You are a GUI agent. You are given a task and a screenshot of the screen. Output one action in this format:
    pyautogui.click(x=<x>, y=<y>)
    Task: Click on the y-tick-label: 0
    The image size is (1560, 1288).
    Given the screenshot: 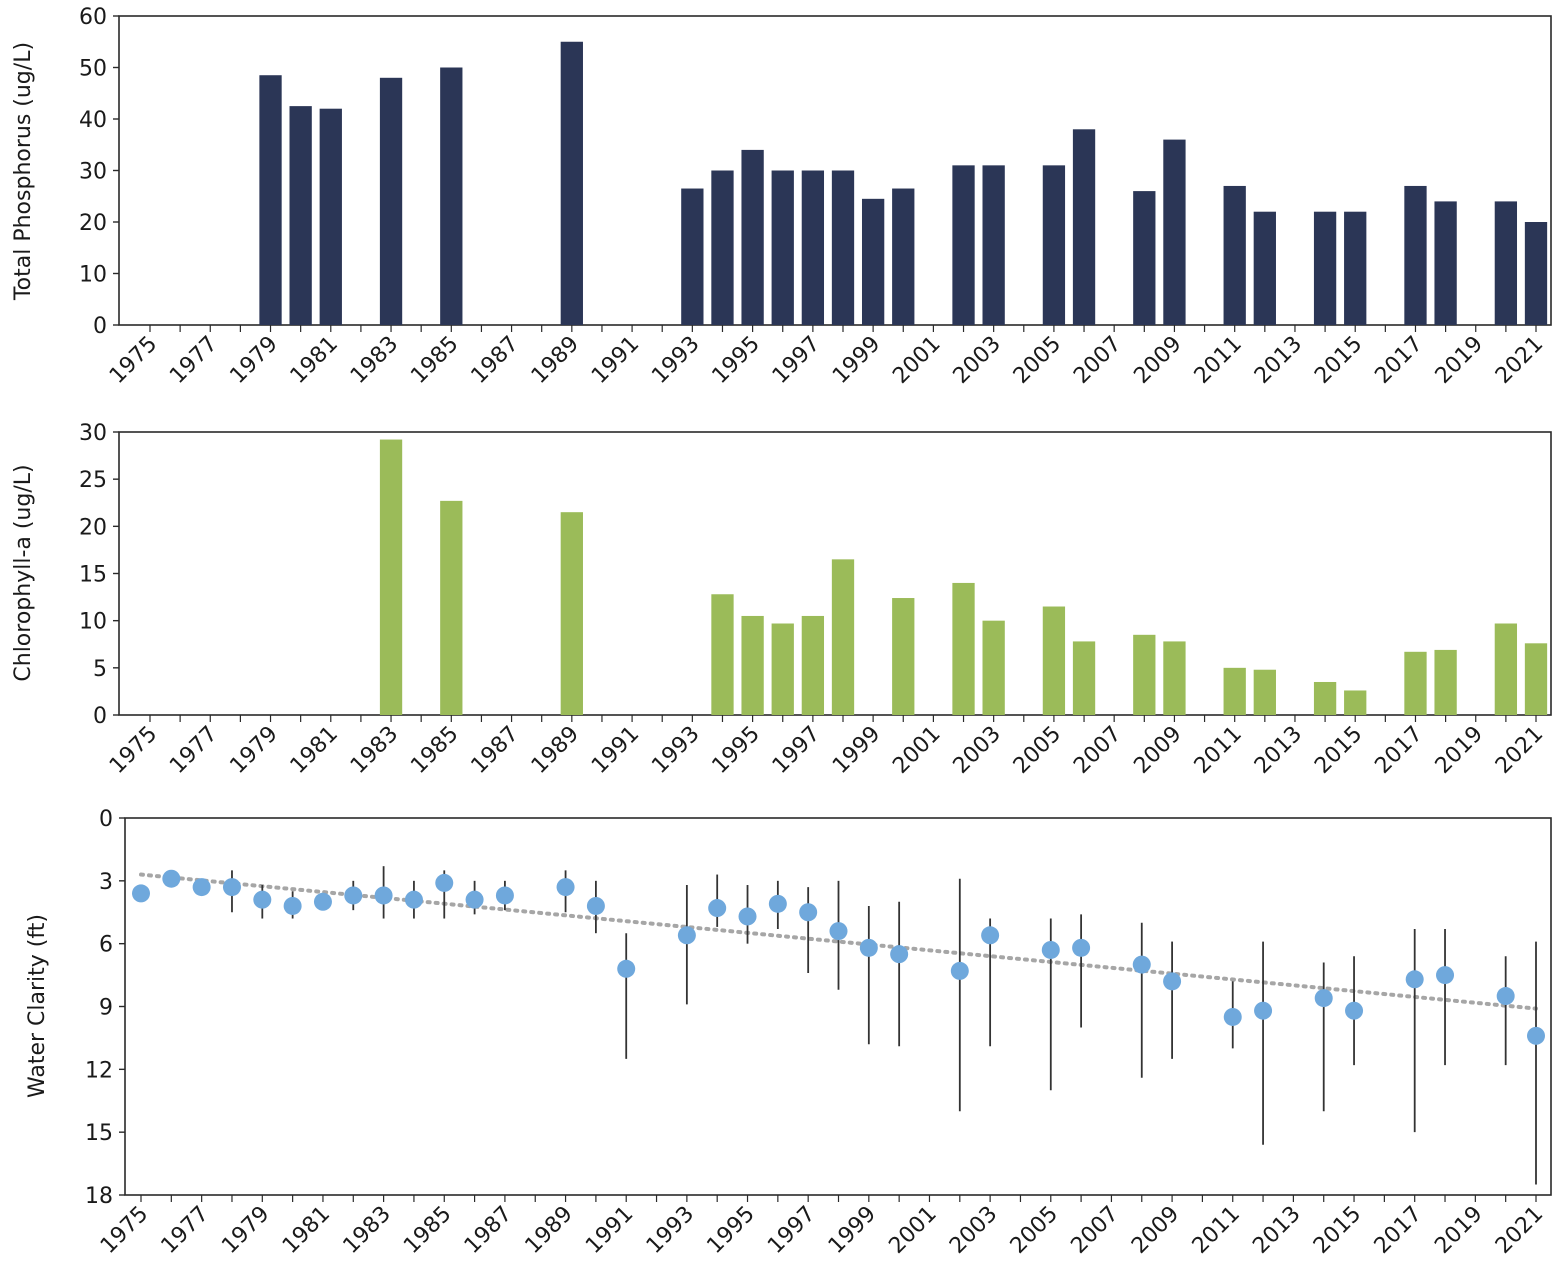 What is the action you would take?
    pyautogui.click(x=106, y=819)
    